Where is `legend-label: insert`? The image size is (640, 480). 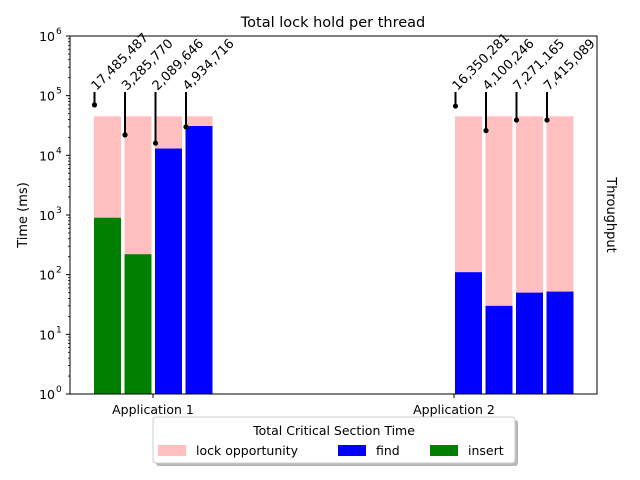
legend-label: insert is located at coordinates (486, 450).